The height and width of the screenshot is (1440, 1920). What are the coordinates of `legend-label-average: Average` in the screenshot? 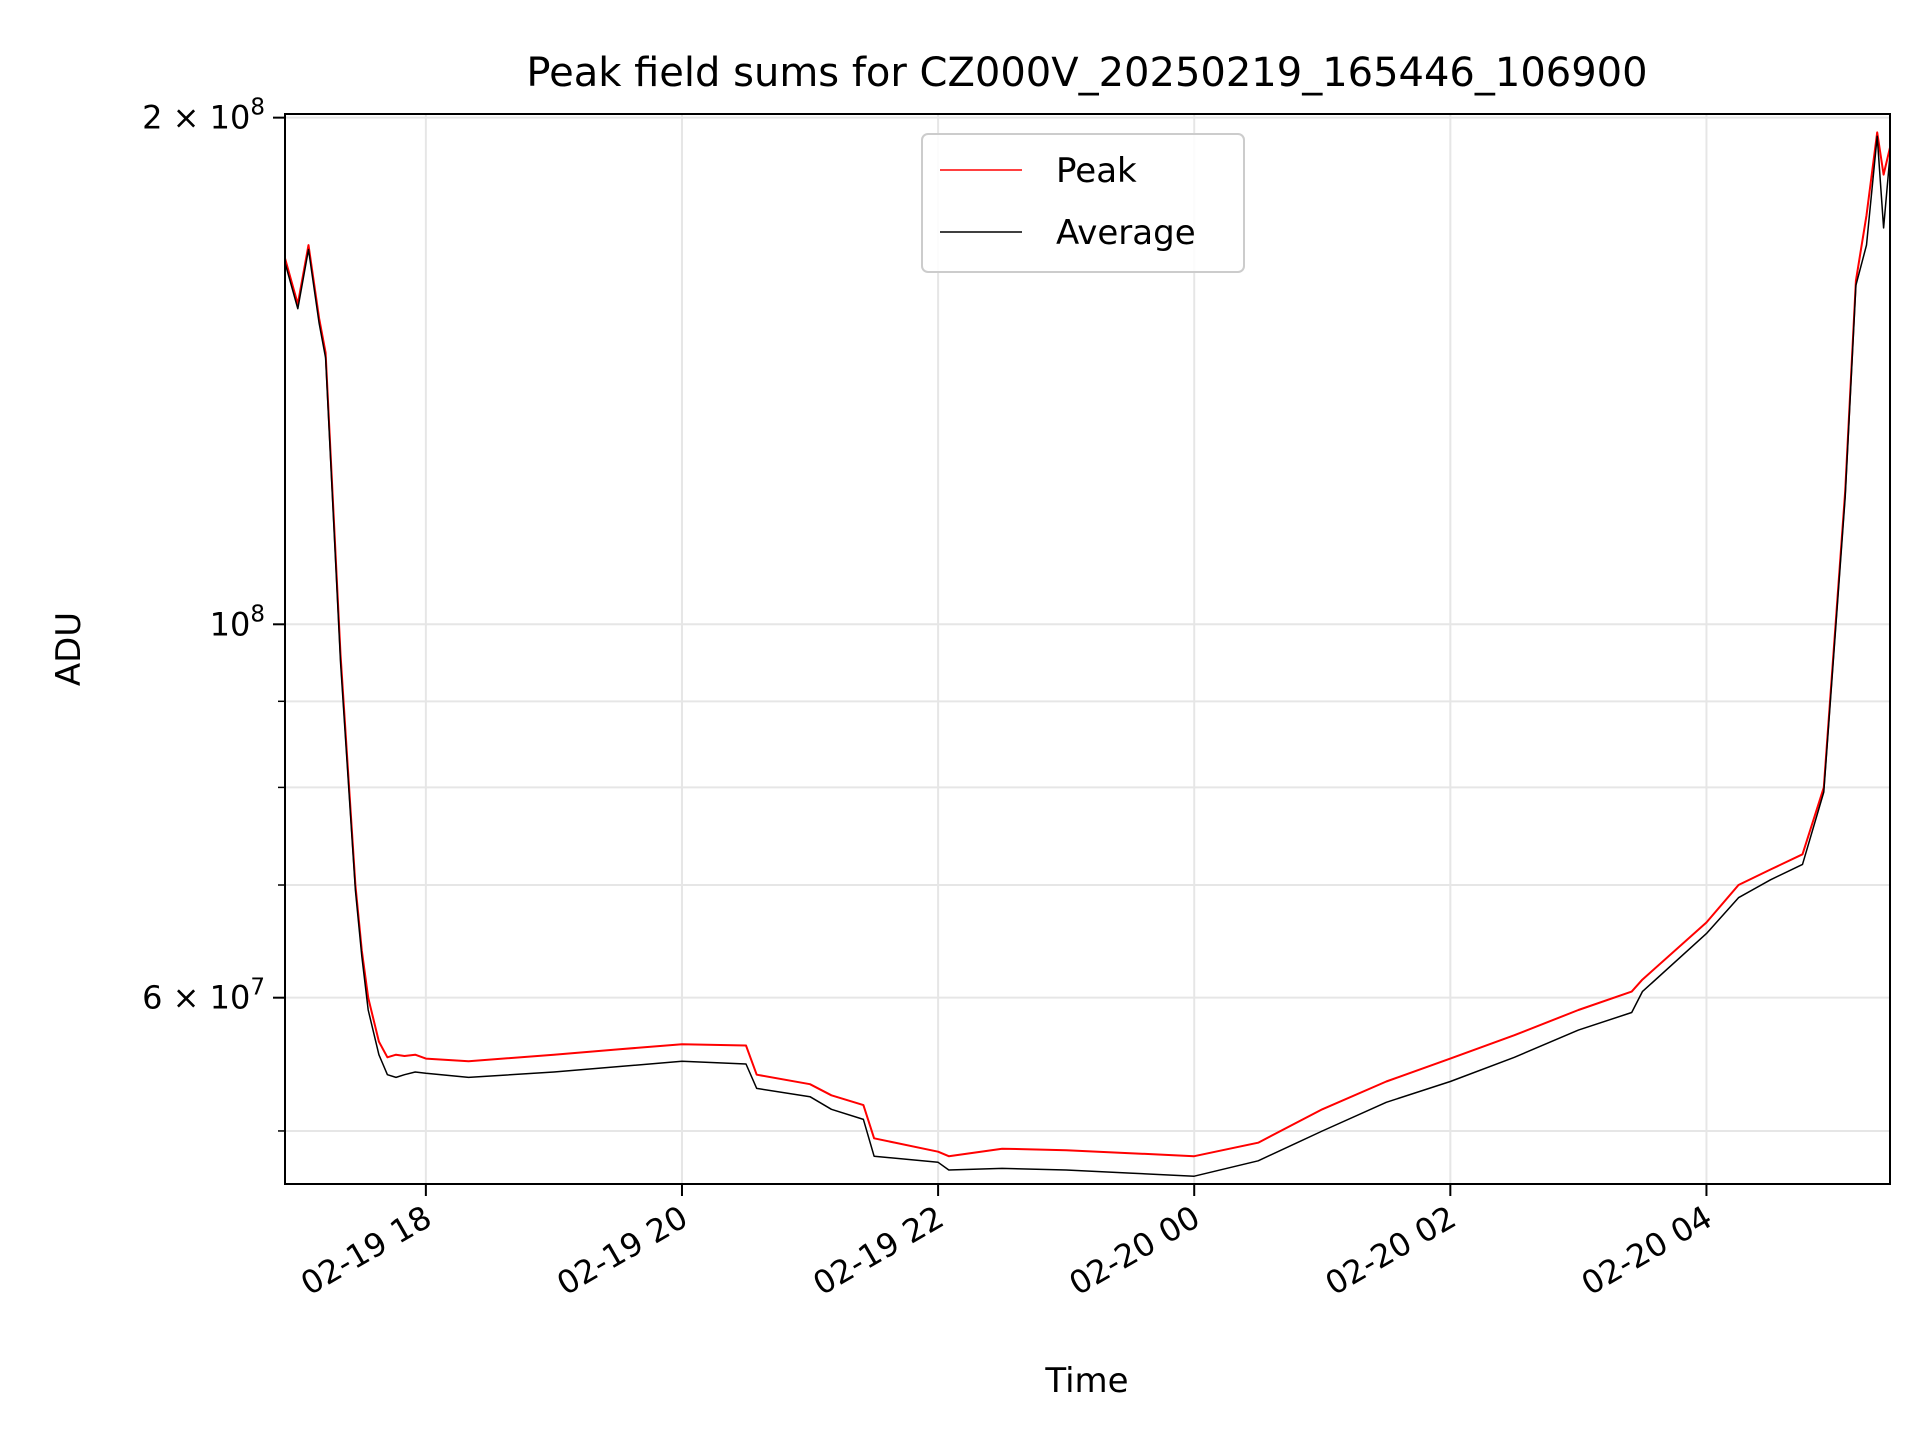 It's located at (1126, 233).